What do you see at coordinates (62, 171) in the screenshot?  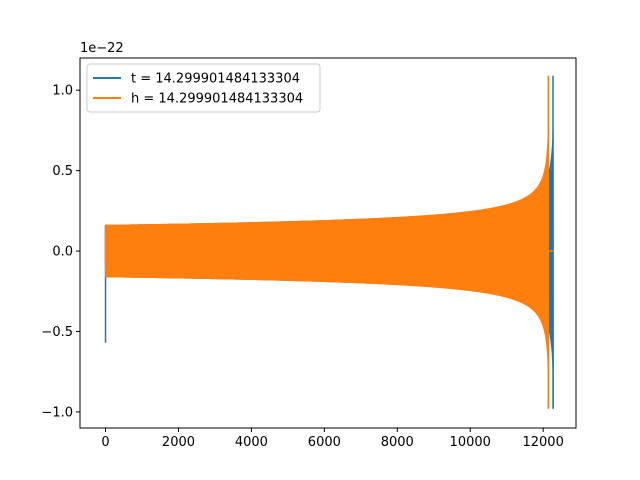 I see `y-tick-label: 0.5` at bounding box center [62, 171].